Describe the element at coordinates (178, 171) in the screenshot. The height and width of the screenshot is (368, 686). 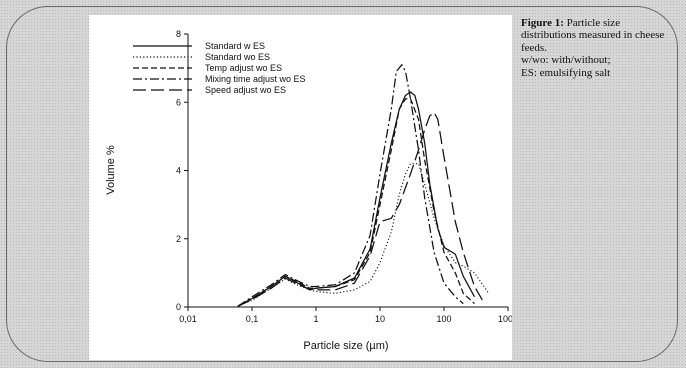
I see `y-tick-label: 4` at that location.